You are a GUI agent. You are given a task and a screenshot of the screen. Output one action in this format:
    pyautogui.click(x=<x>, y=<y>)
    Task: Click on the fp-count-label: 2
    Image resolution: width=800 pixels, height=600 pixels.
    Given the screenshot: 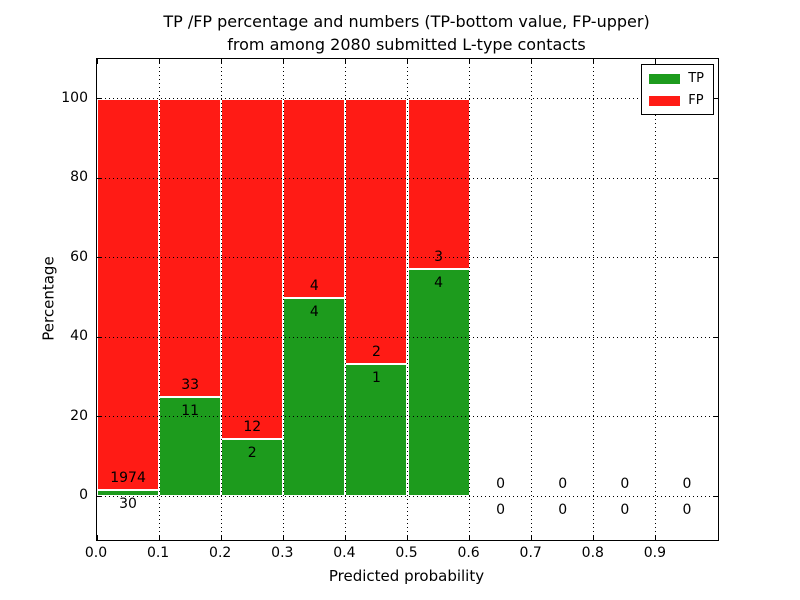 What is the action you would take?
    pyautogui.click(x=376, y=351)
    